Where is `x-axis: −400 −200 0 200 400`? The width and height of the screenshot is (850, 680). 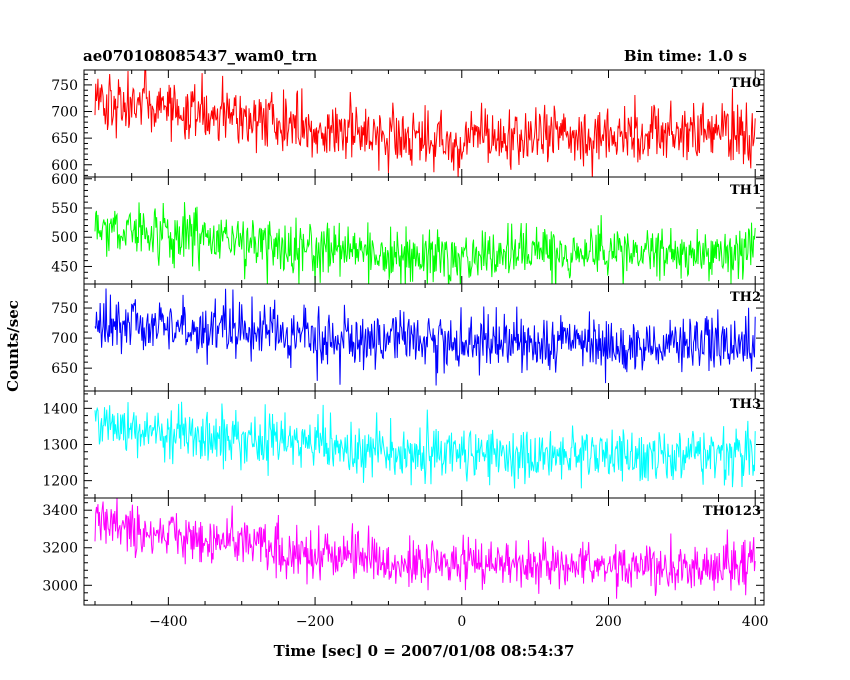 x-axis: −400 −200 0 200 400 is located at coordinates (458, 622).